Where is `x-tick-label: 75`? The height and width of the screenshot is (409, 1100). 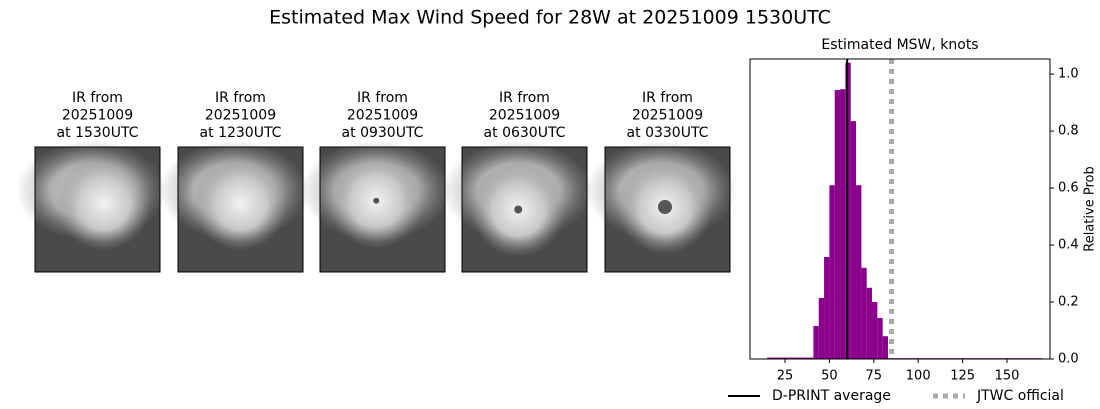
x-tick-label: 75 is located at coordinates (874, 376).